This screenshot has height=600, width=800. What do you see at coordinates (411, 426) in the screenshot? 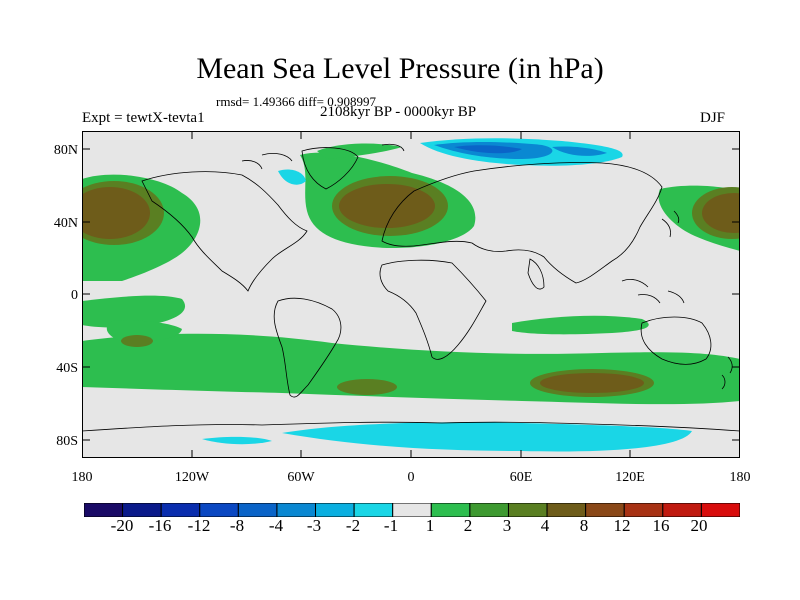
I see `antarctica-coast` at bounding box center [411, 426].